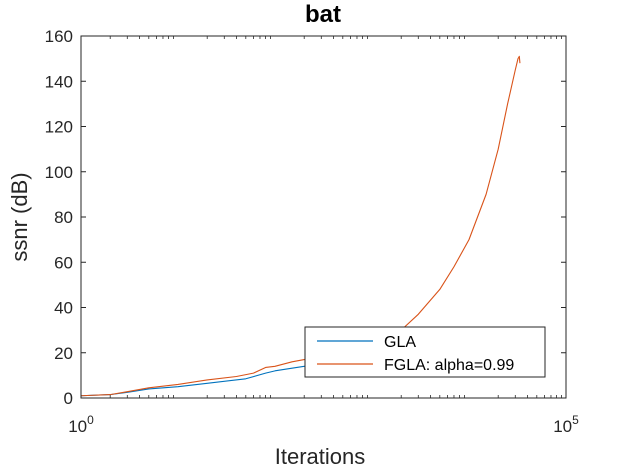  Describe the element at coordinates (449, 365) in the screenshot. I see `legend-label-fgla: FGLA: alpha=0.99` at that location.